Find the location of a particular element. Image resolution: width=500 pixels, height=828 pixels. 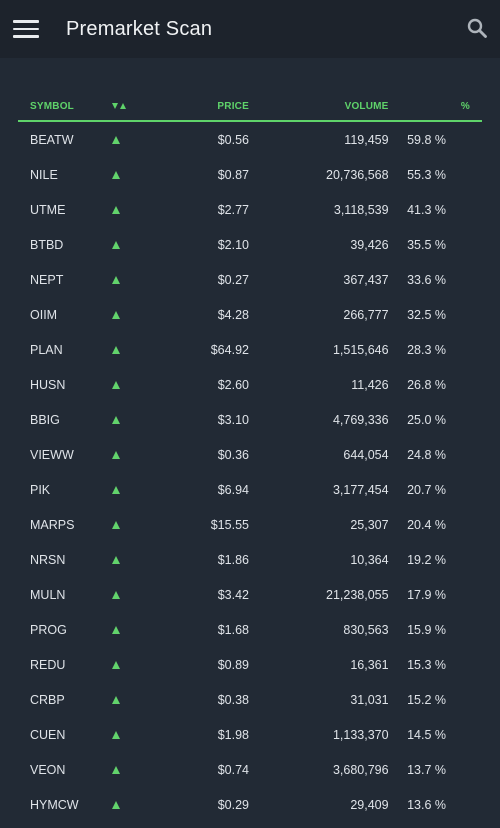

row-symbol: BEATW is located at coordinates (52, 139).